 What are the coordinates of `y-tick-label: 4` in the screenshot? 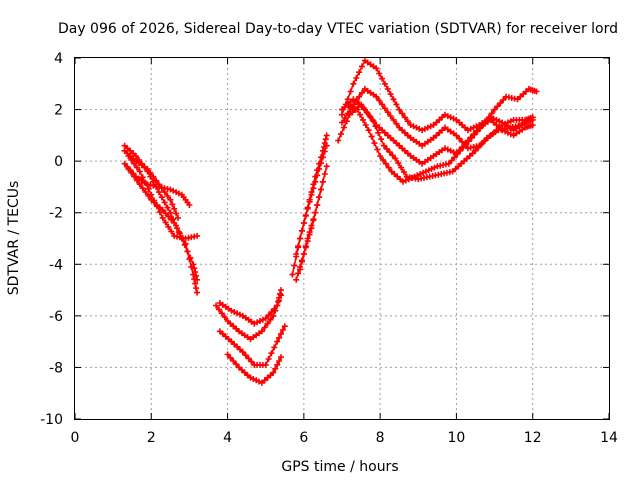 It's located at (58, 59).